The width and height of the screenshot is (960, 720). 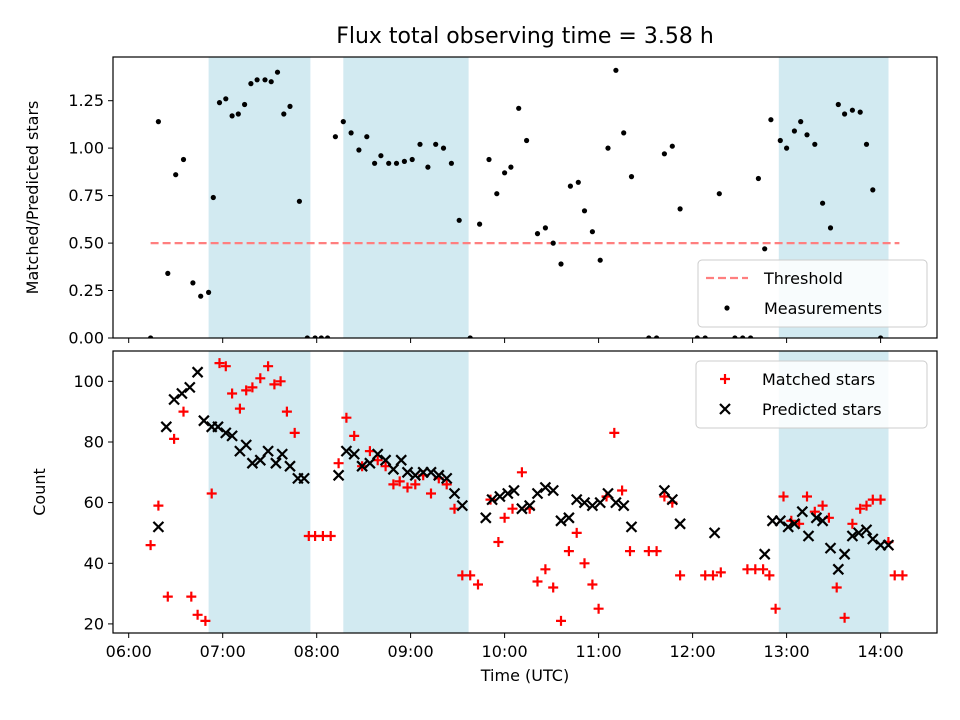 What do you see at coordinates (94, 502) in the screenshot?
I see `y-tick-label: 60` at bounding box center [94, 502].